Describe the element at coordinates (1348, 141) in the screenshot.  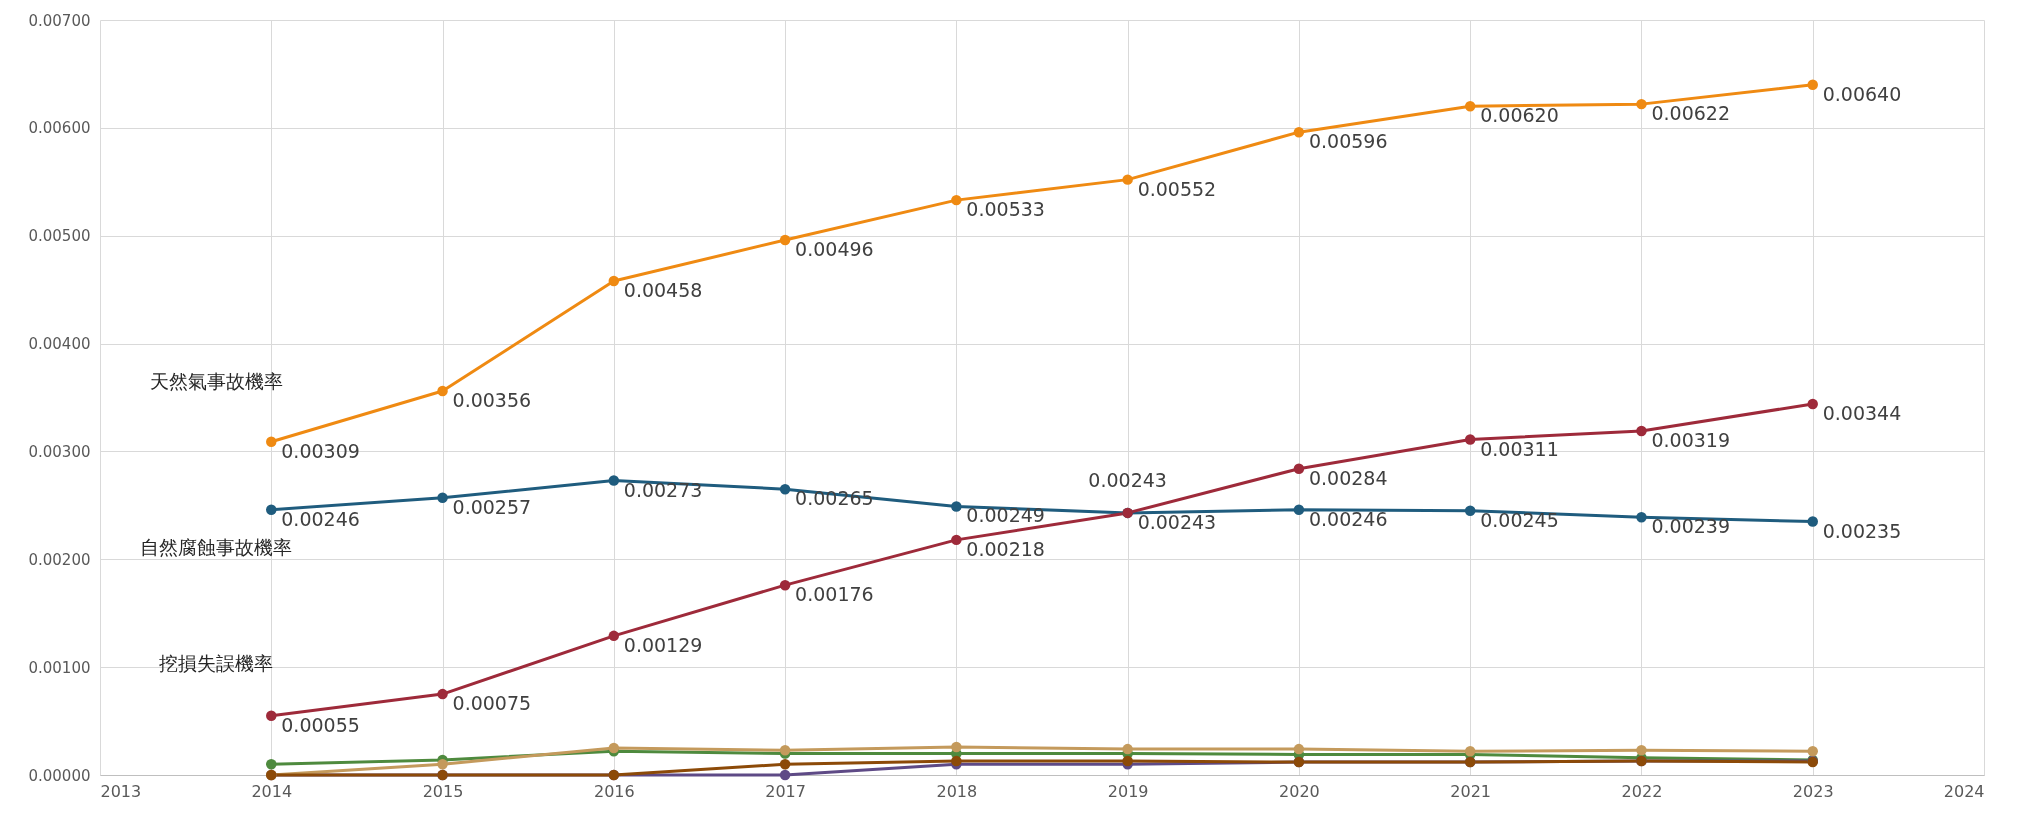
I see `data-label: 0.00596` at that location.